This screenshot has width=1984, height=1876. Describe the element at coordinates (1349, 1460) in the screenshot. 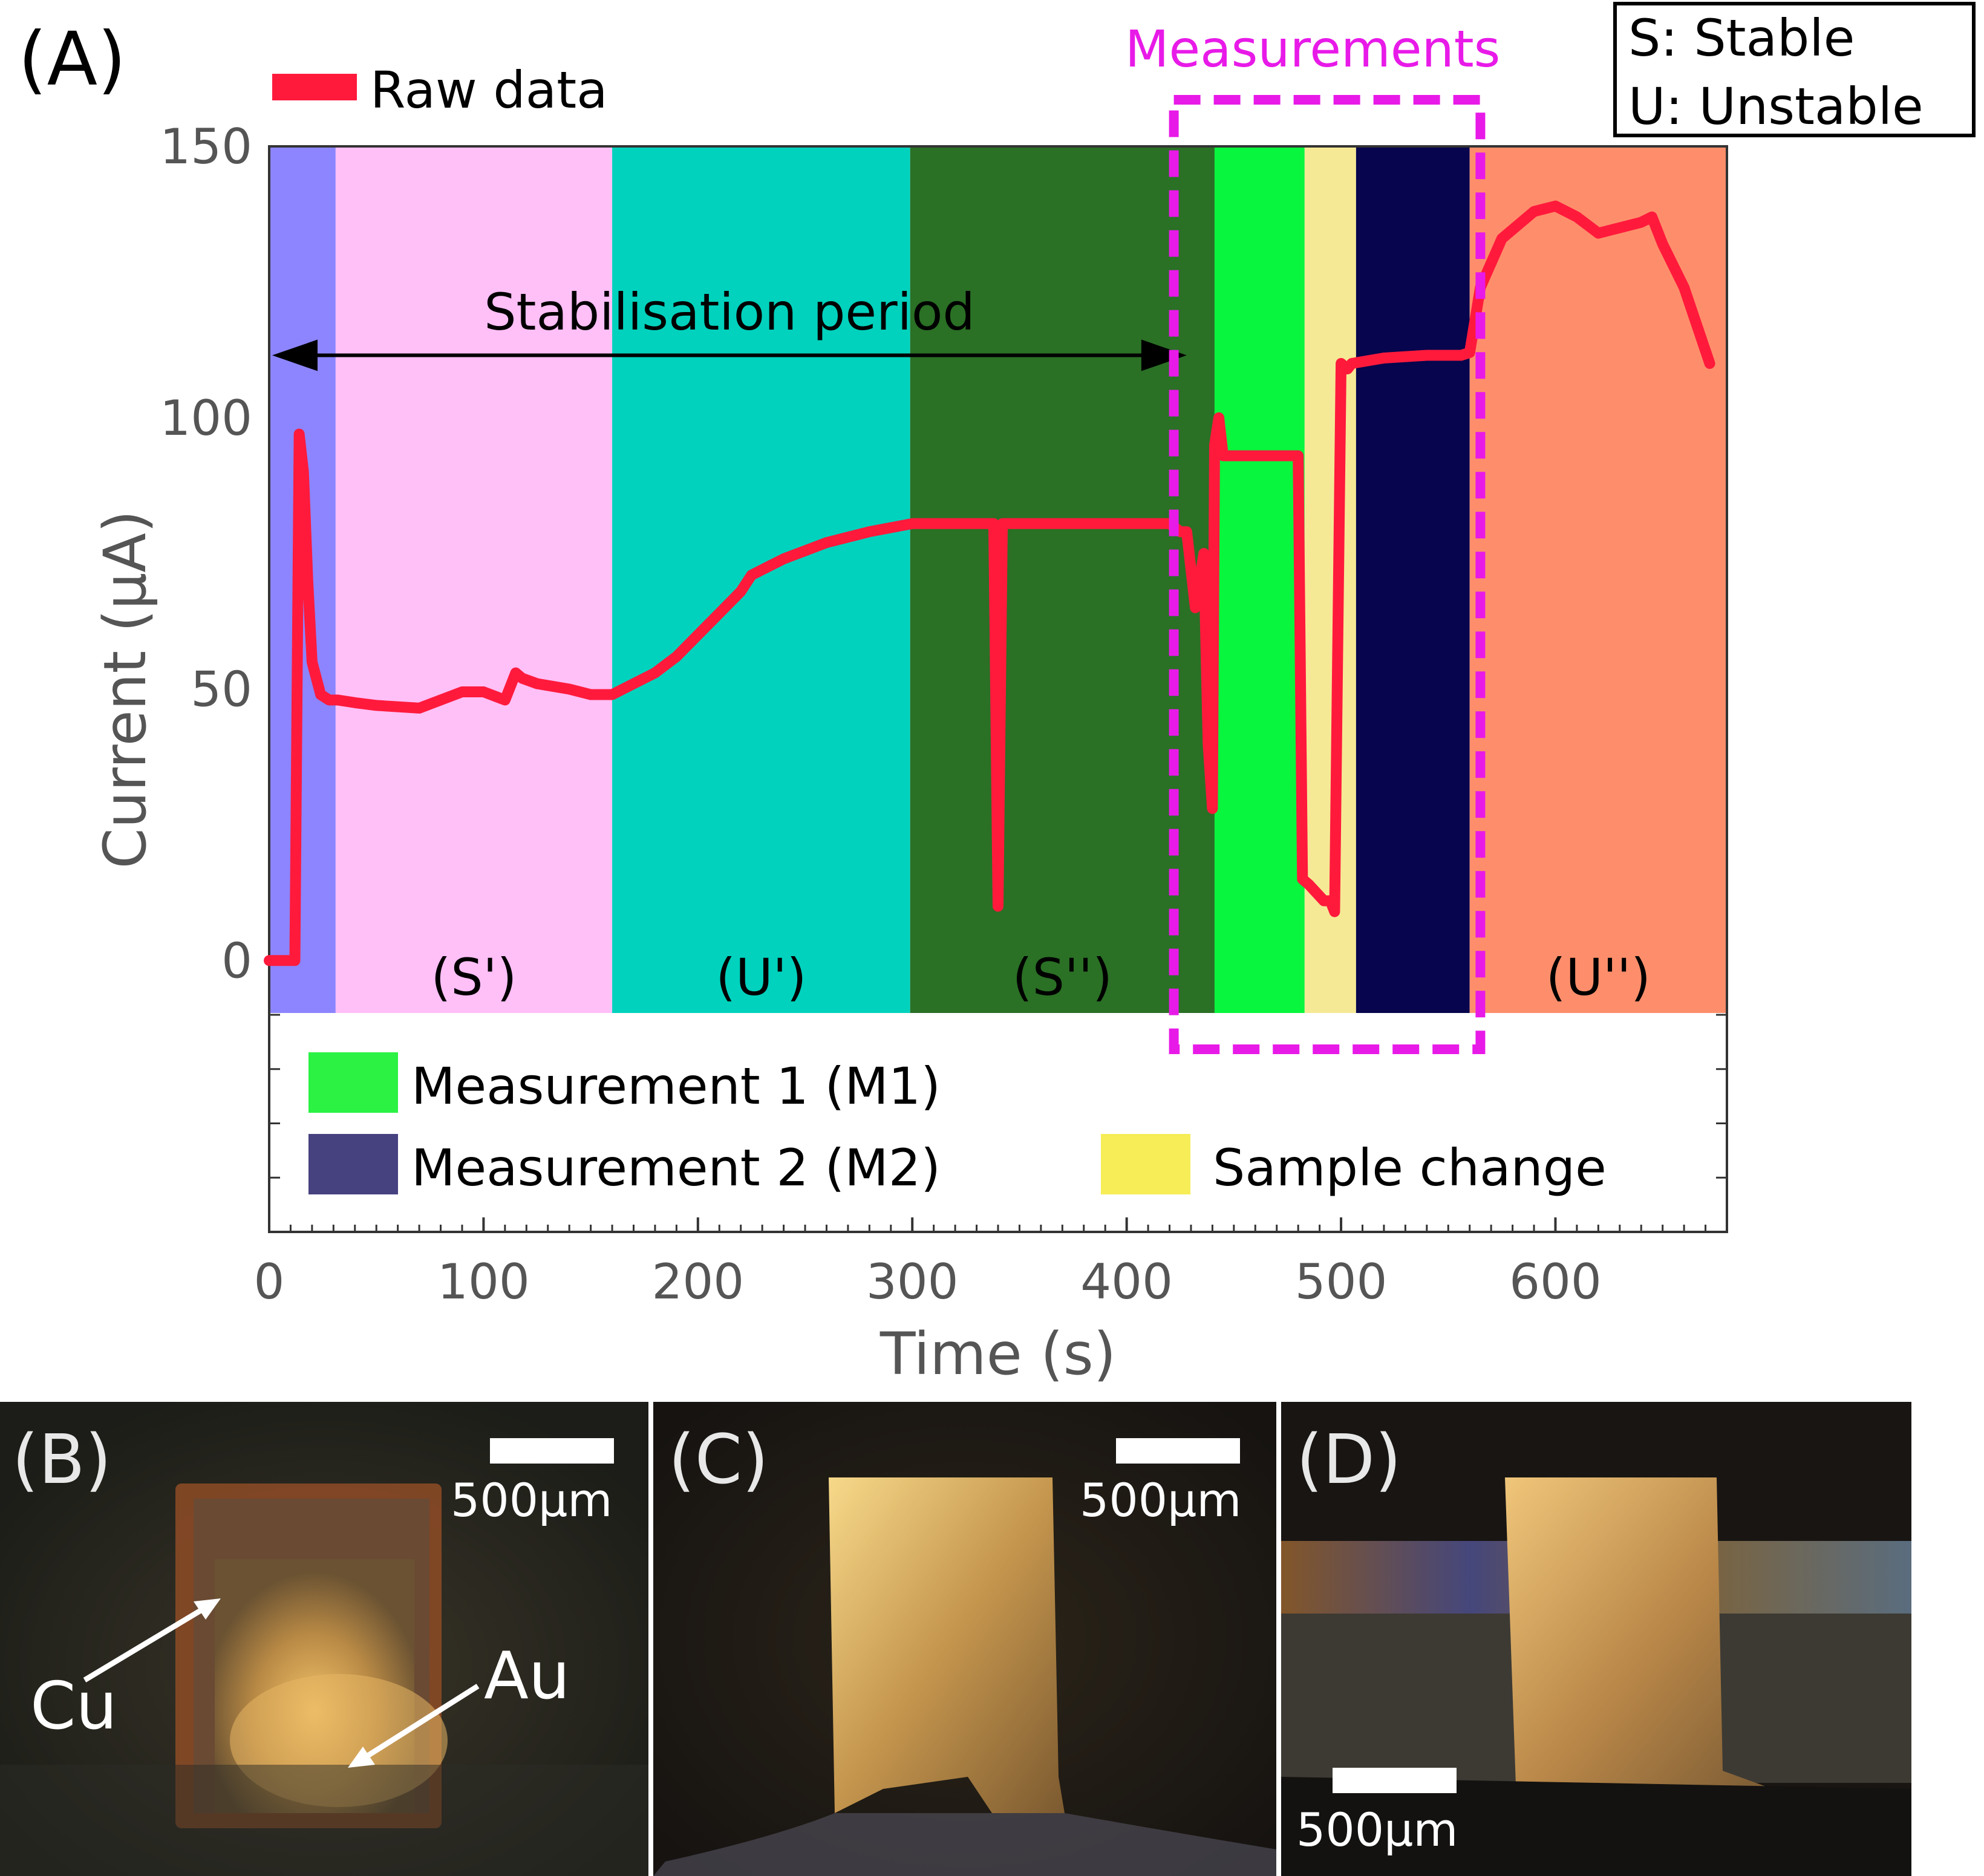

I see `panel-label-d: (D)` at that location.